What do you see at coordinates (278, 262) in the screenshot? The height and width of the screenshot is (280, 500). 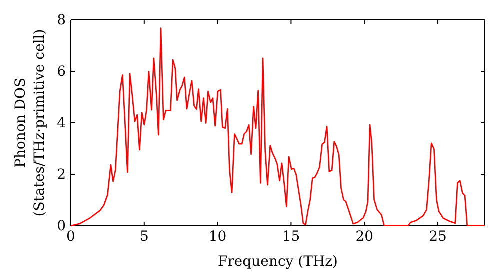 I see `x-axis-title: Frequency (THz)` at bounding box center [278, 262].